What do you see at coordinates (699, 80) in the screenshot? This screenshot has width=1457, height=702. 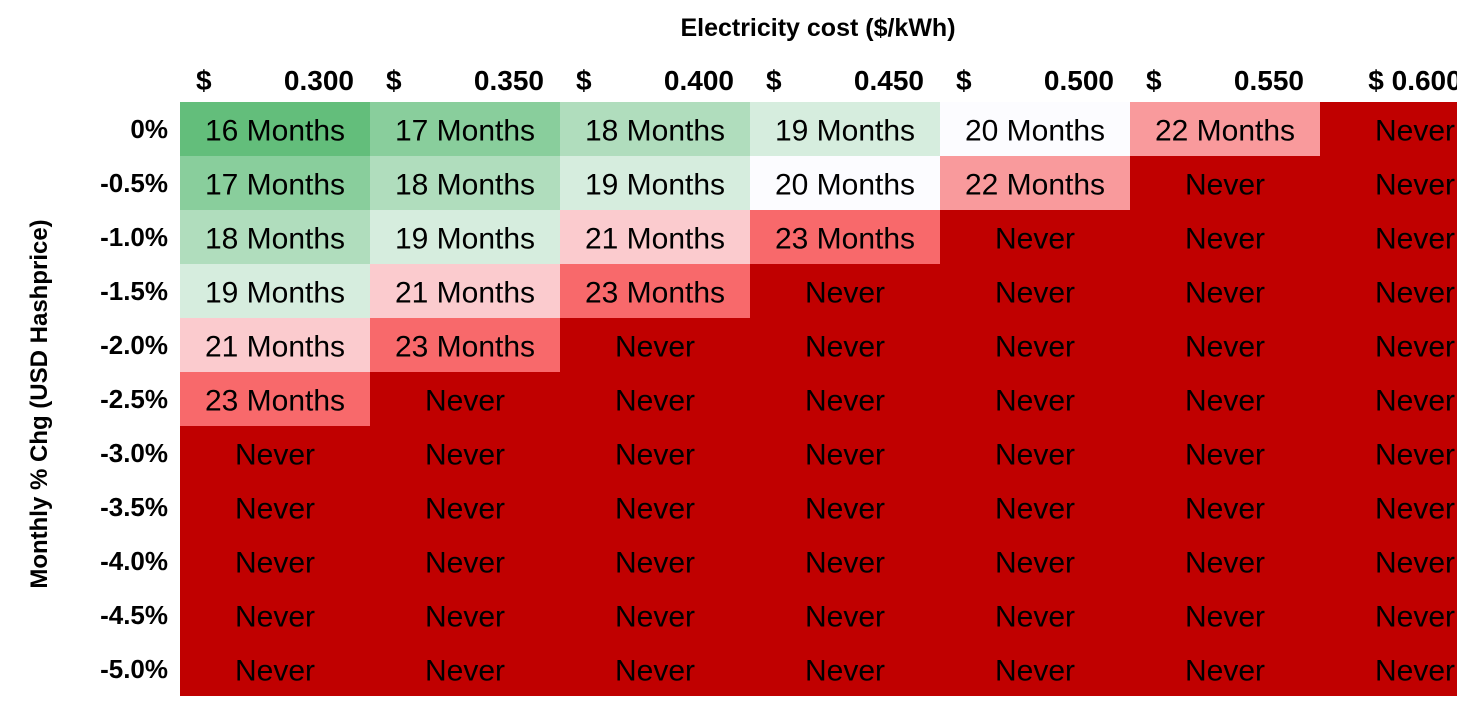 I see `column-header: 0.400` at bounding box center [699, 80].